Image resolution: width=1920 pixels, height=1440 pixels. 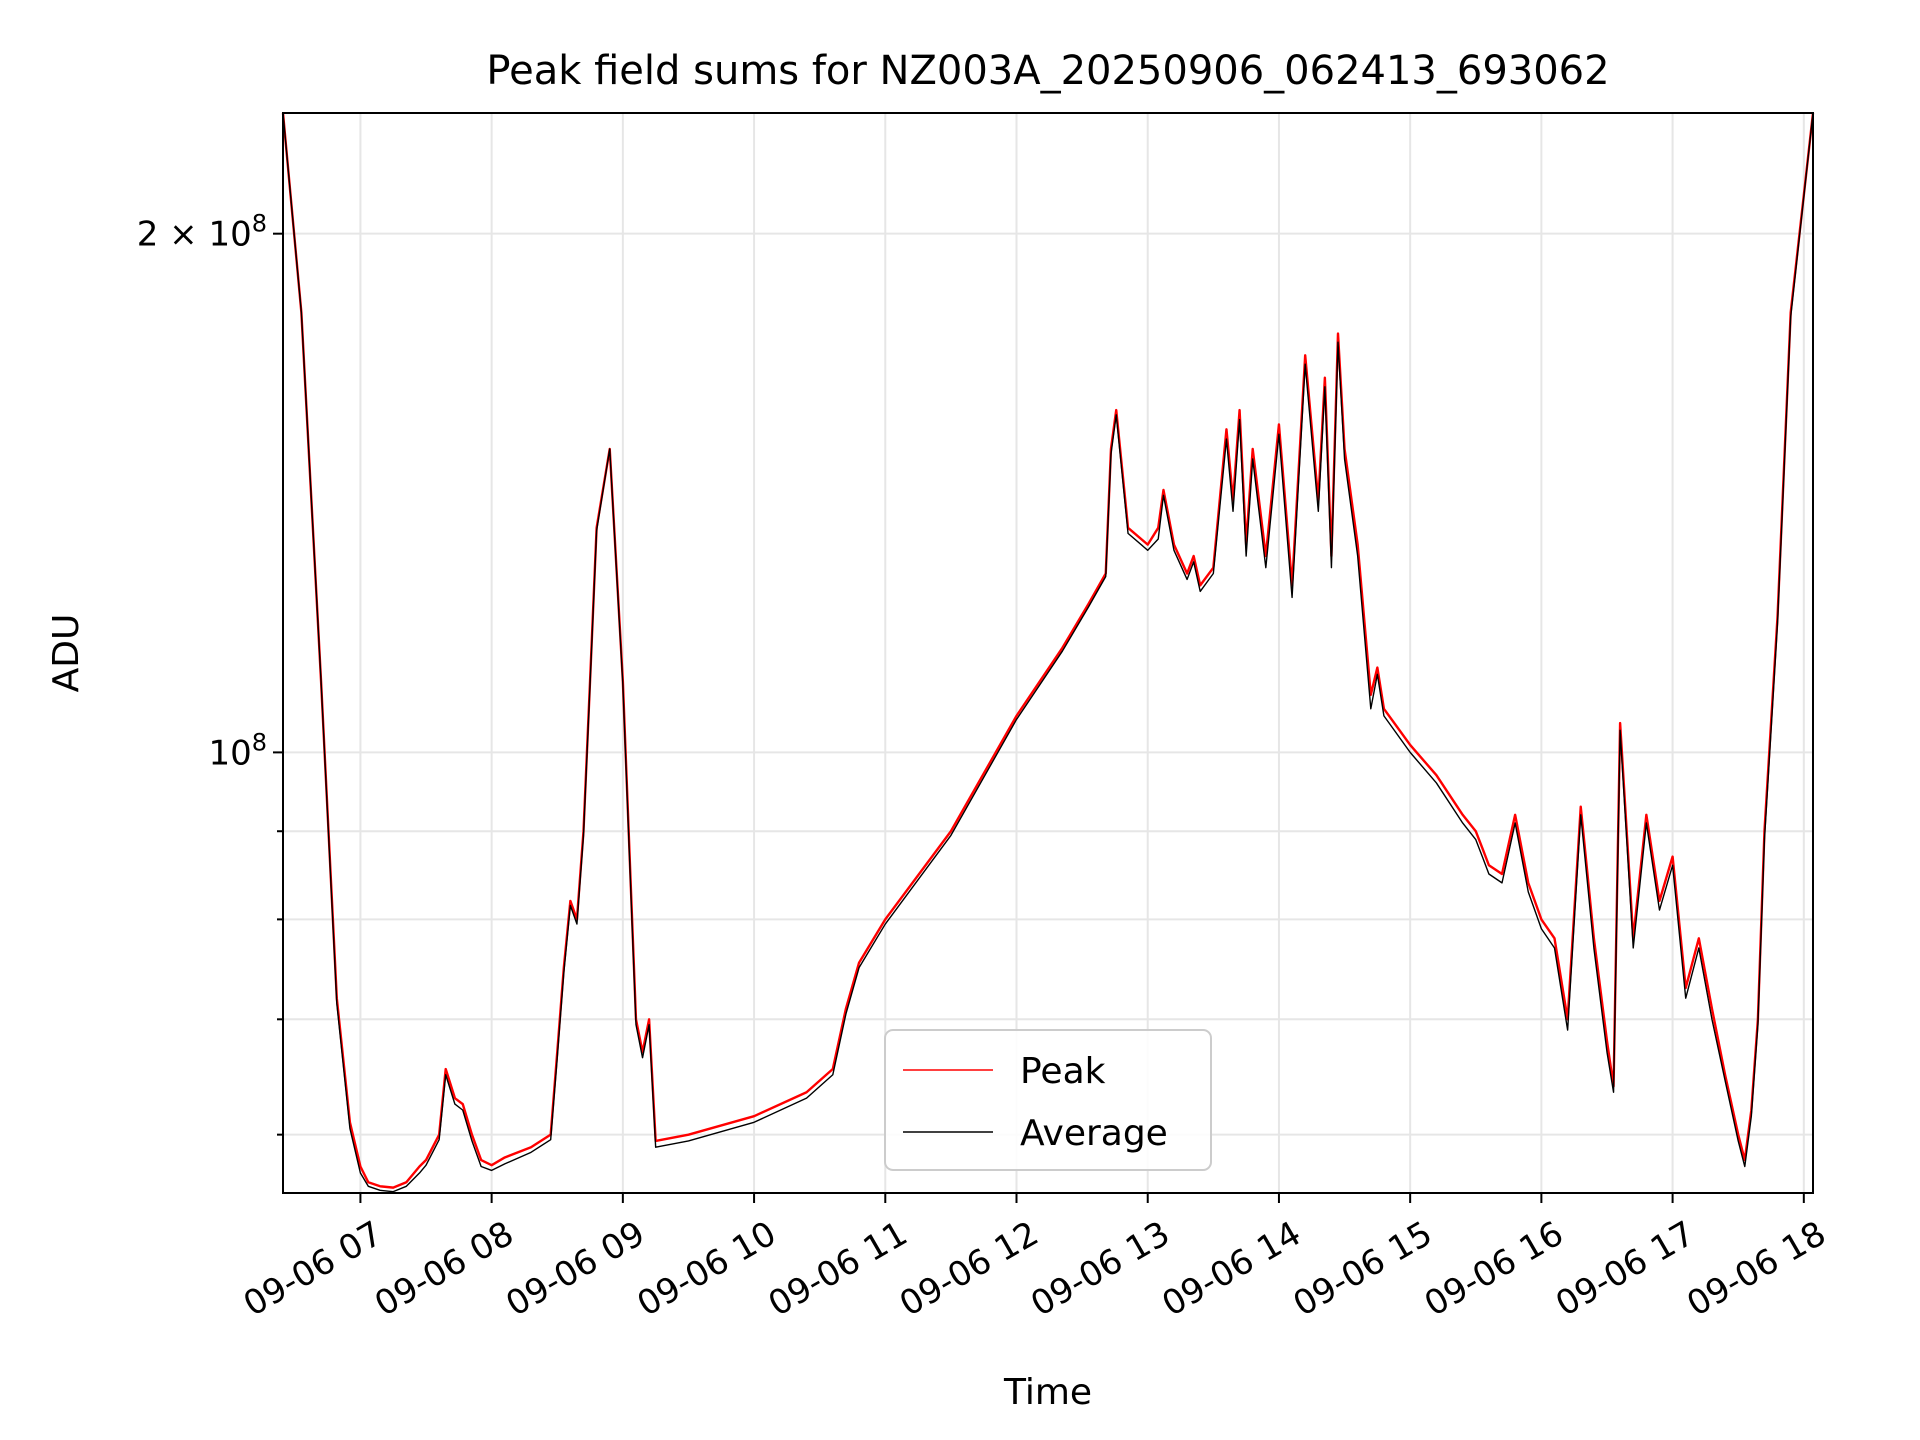 I want to click on y-tick-label: 2 × 108, so click(x=202, y=232).